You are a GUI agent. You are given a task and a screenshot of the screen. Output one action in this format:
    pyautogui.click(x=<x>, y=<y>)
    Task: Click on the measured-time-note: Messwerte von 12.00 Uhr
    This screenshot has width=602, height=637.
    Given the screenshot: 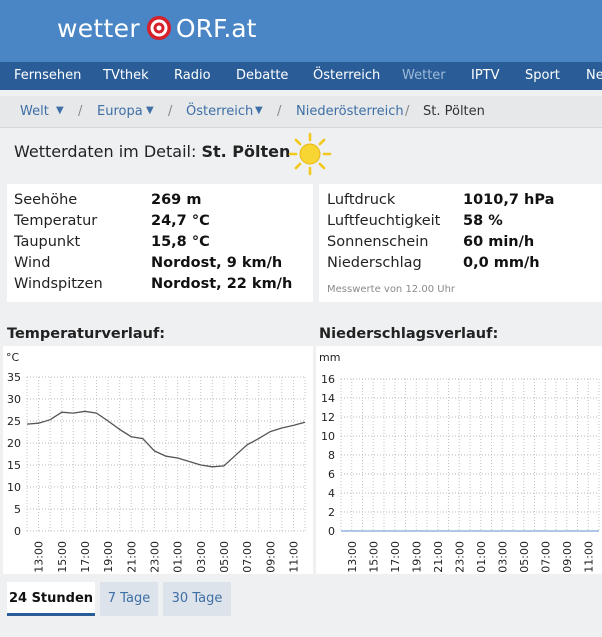 What is the action you would take?
    pyautogui.click(x=391, y=289)
    